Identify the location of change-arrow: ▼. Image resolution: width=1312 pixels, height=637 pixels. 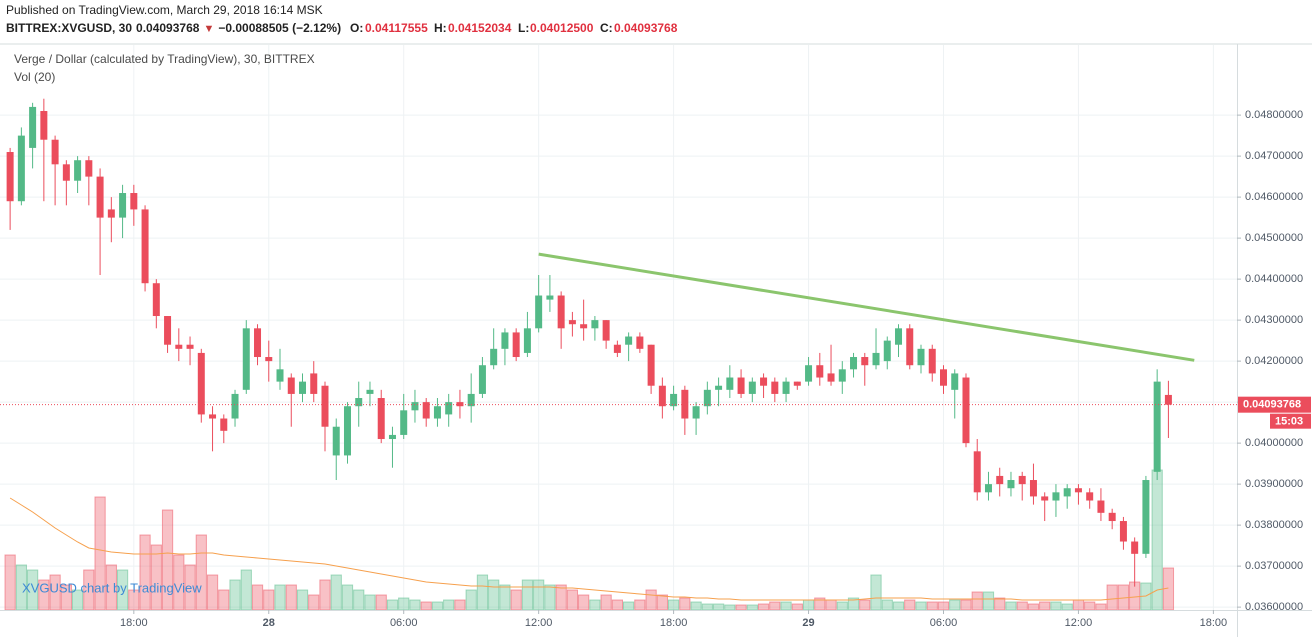
(208, 29).